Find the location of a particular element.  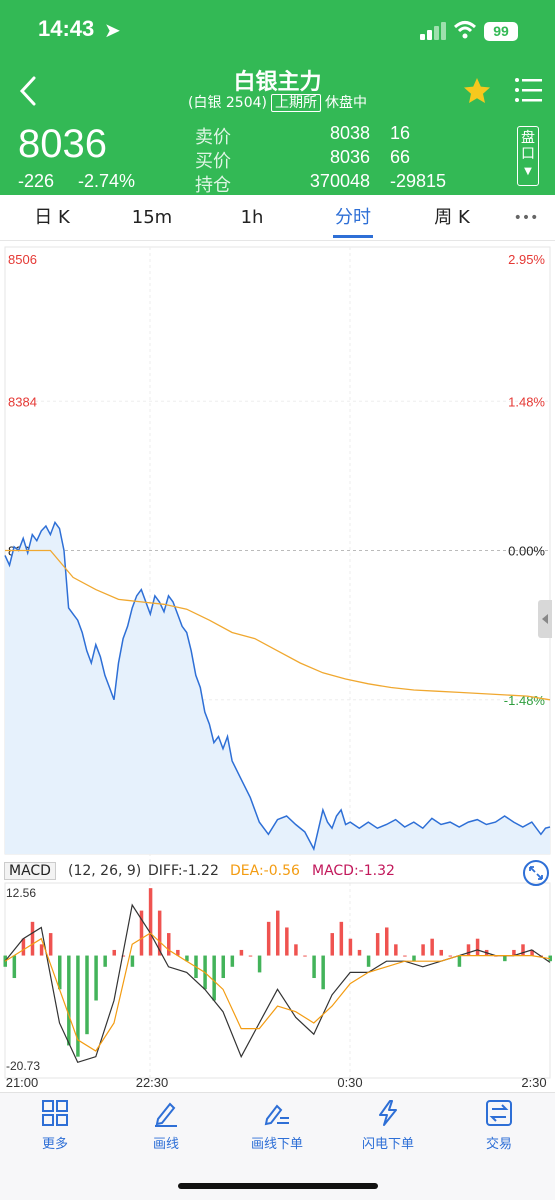

ask-price: 8038 is located at coordinates (349, 133).